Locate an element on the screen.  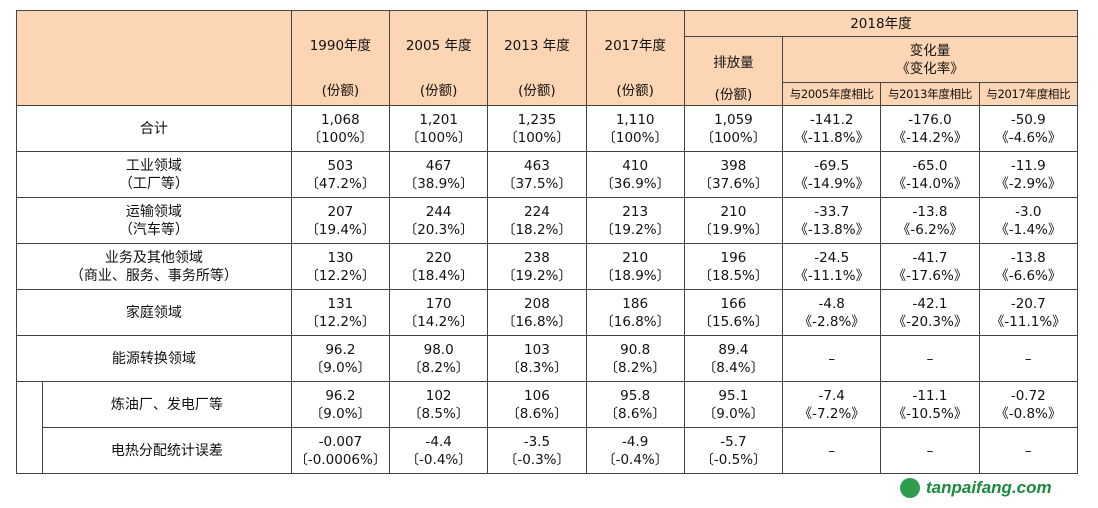
change-label: 变化量 is located at coordinates (930, 50).